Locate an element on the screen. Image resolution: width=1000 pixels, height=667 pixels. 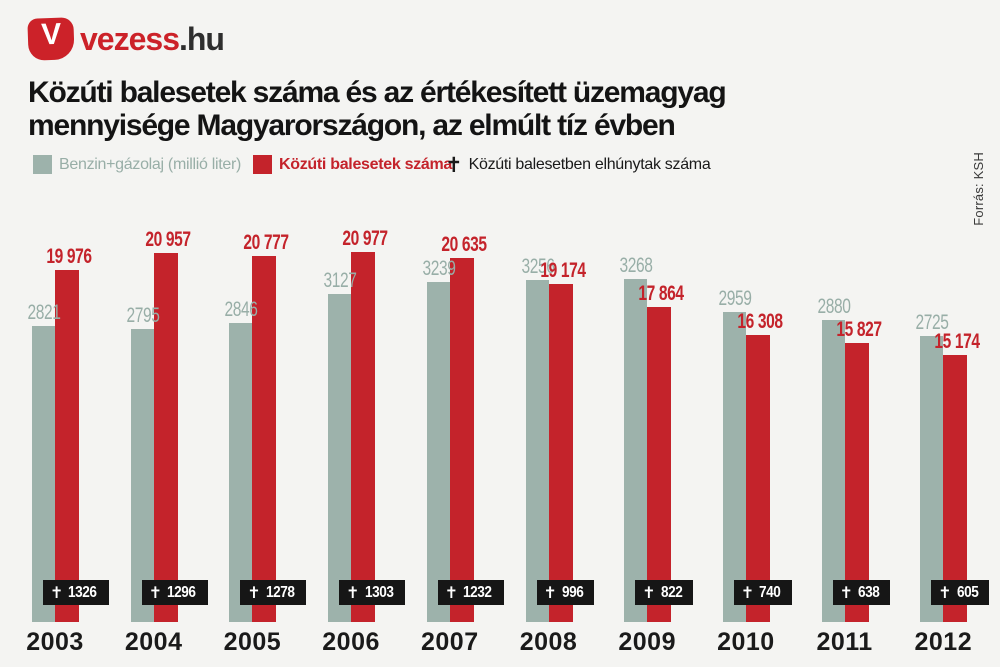
accidents-value-label: 20 957 is located at coordinates (168, 239).